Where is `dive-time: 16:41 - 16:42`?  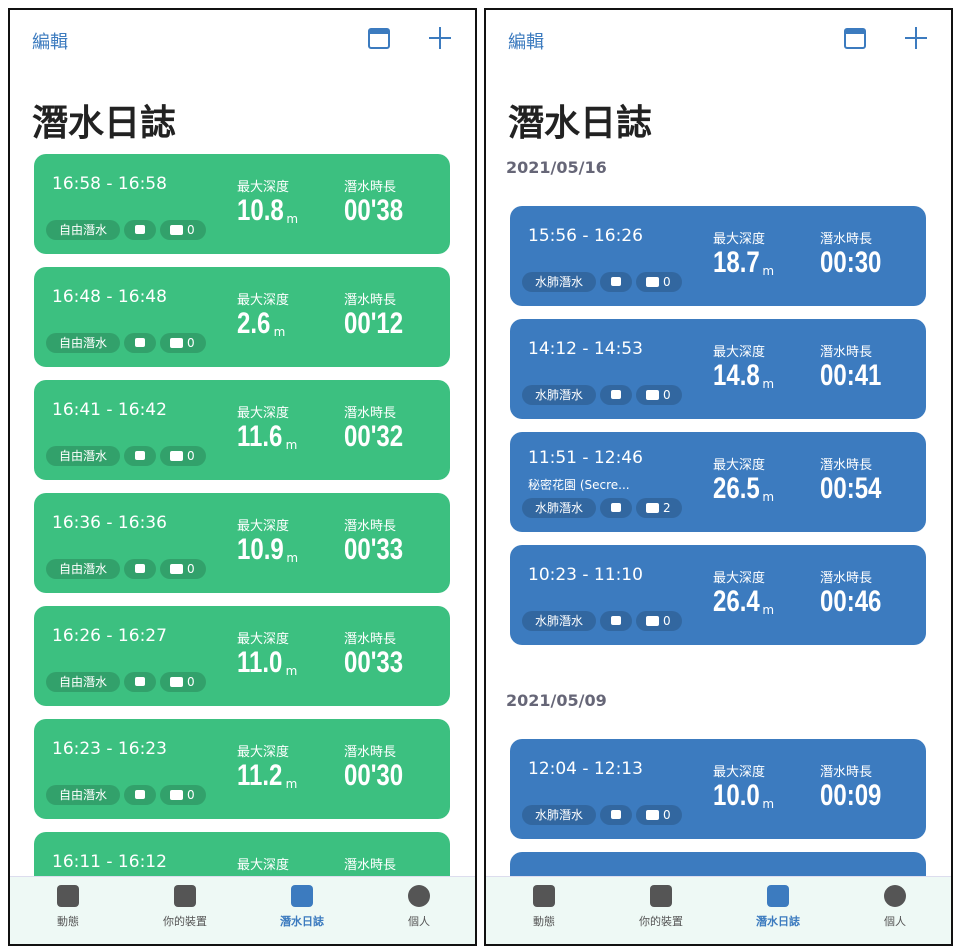 dive-time: 16:41 - 16:42 is located at coordinates (109, 410).